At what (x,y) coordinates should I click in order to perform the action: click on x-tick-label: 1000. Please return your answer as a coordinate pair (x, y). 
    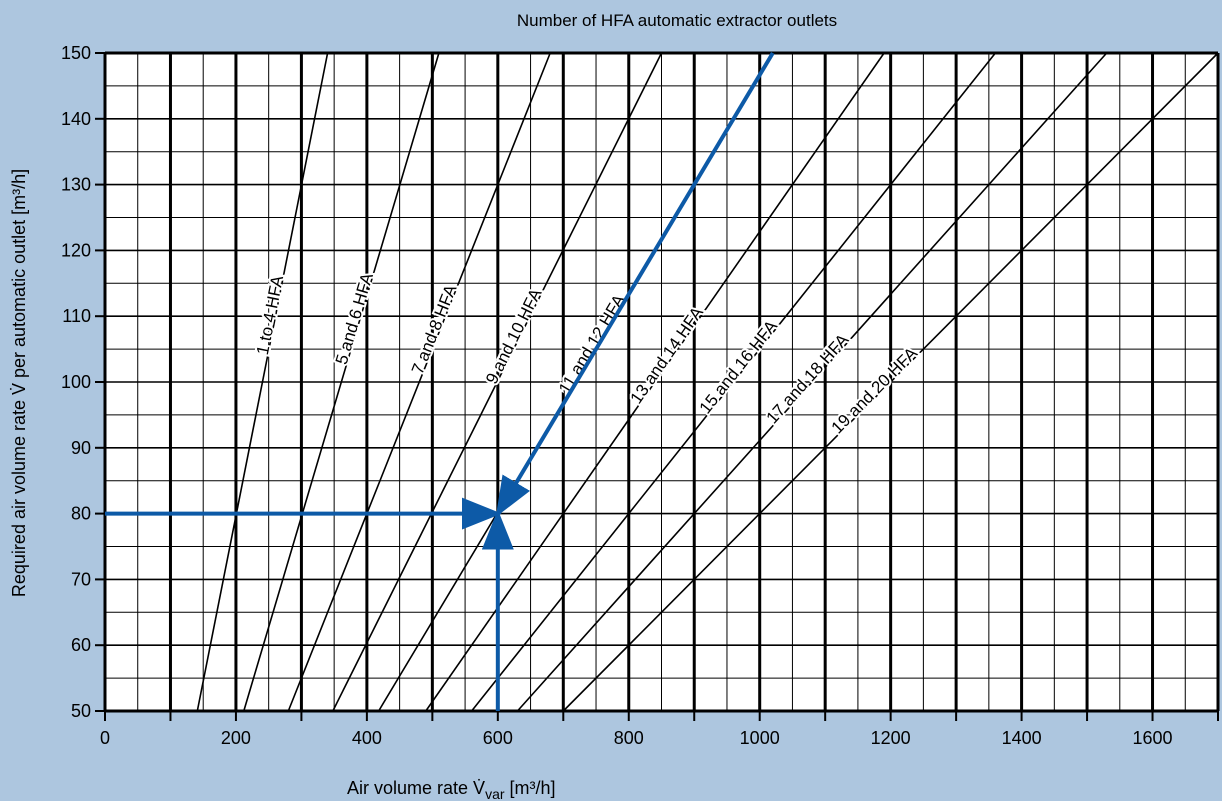
    Looking at the image, I should click on (760, 738).